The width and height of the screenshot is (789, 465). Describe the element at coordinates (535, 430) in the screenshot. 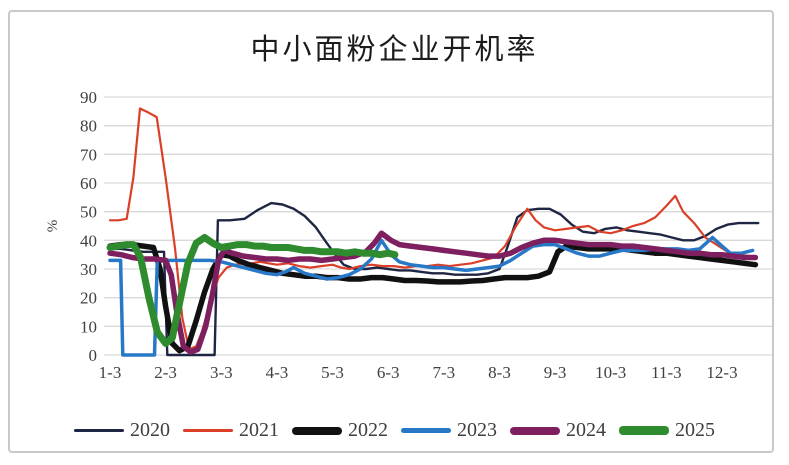

I see `legend-swatch-2024` at that location.